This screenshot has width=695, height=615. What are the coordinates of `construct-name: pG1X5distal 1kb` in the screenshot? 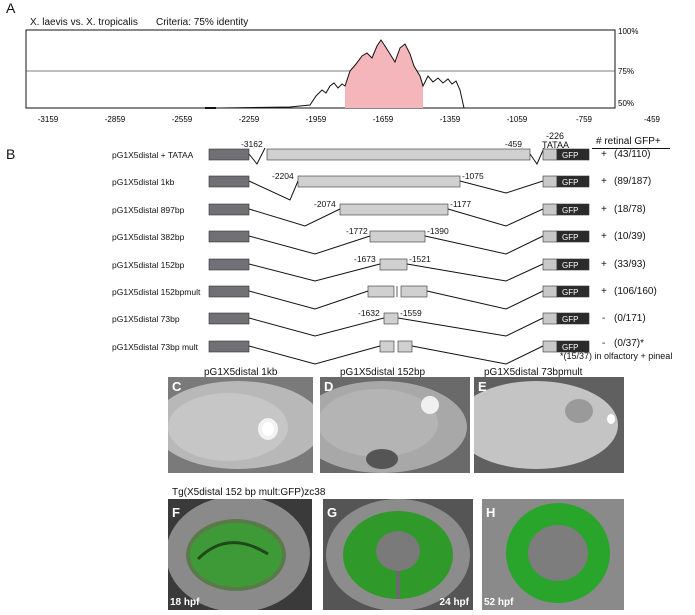 It's located at (143, 182).